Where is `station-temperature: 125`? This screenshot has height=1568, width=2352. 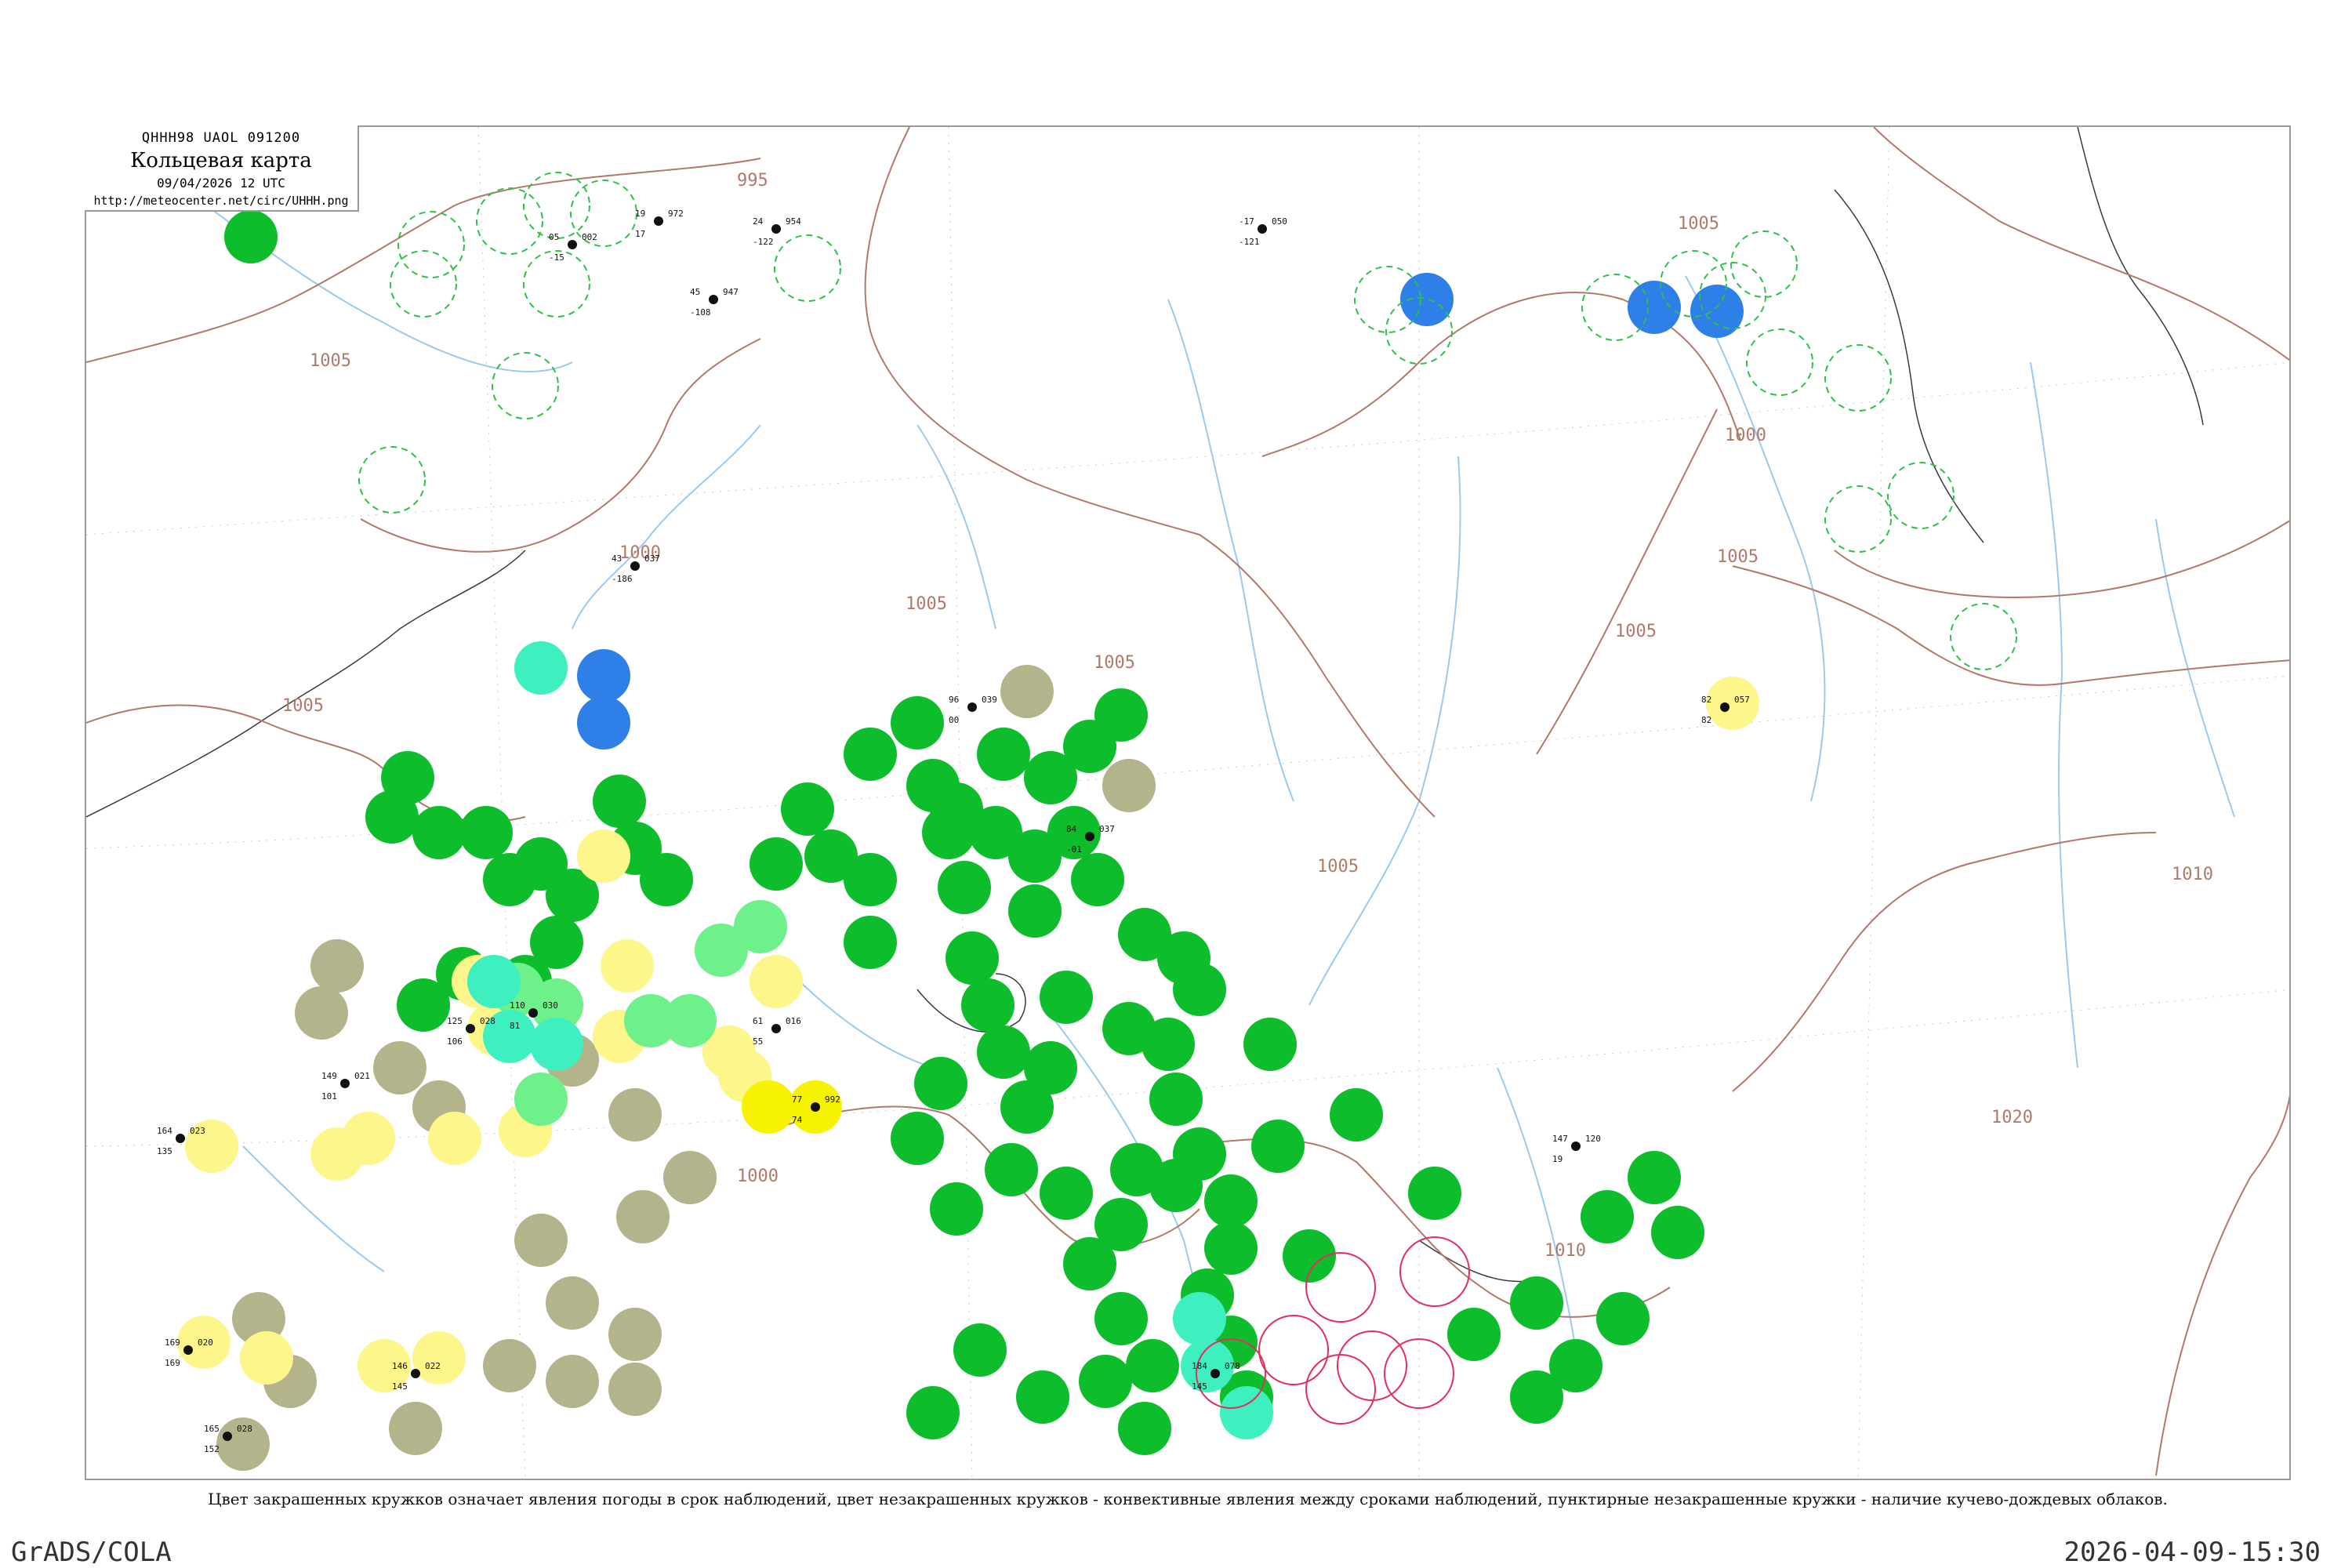 station-temperature: 125 is located at coordinates (455, 1021).